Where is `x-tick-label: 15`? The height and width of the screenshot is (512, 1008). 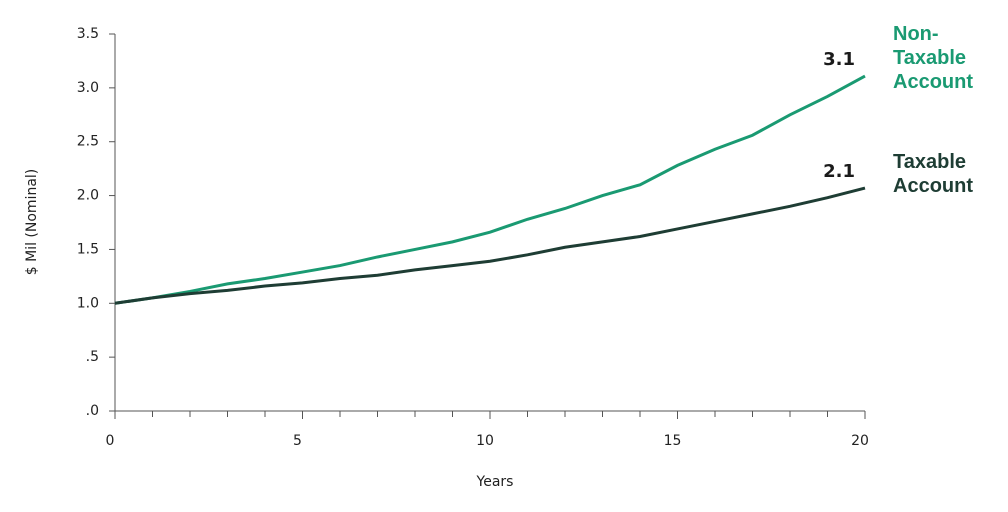
x-tick-label: 15 is located at coordinates (673, 441).